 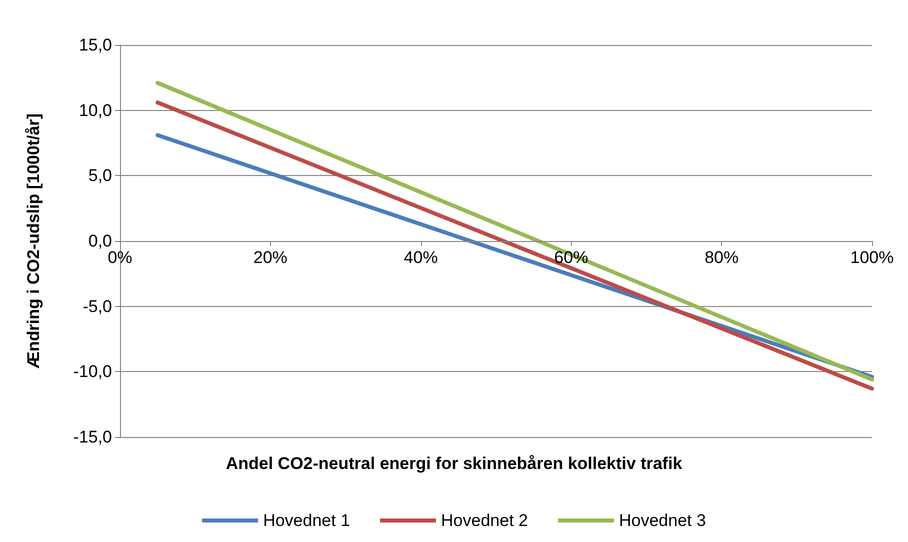 I want to click on x-tick-label: 40%, so click(x=421, y=257).